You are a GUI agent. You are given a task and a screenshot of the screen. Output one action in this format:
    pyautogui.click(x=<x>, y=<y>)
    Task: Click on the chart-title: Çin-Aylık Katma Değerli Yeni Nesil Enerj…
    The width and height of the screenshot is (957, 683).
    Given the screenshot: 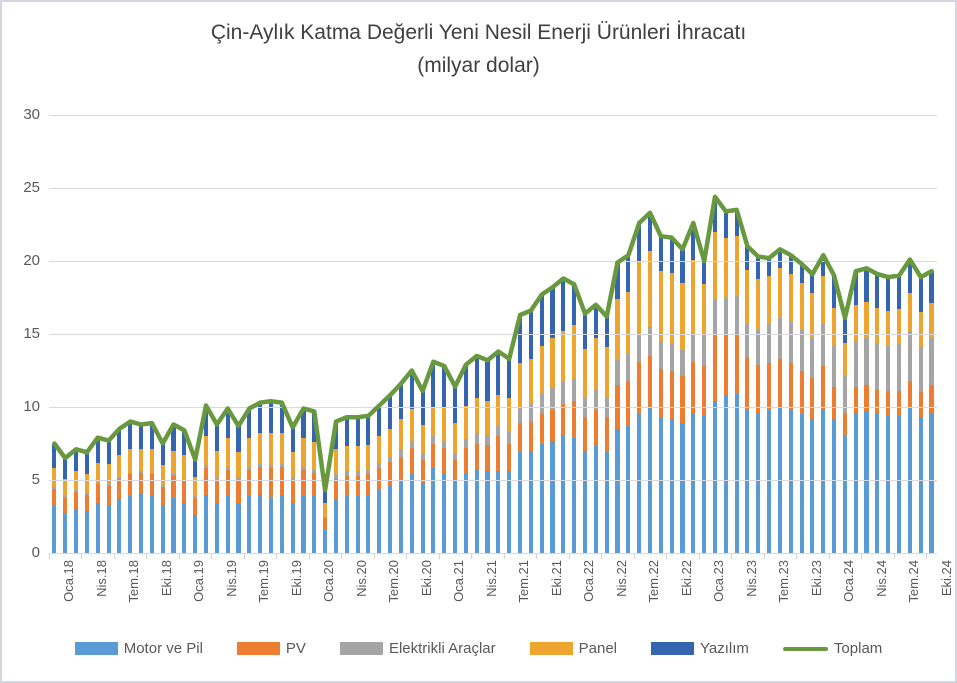 What is the action you would take?
    pyautogui.click(x=478, y=32)
    